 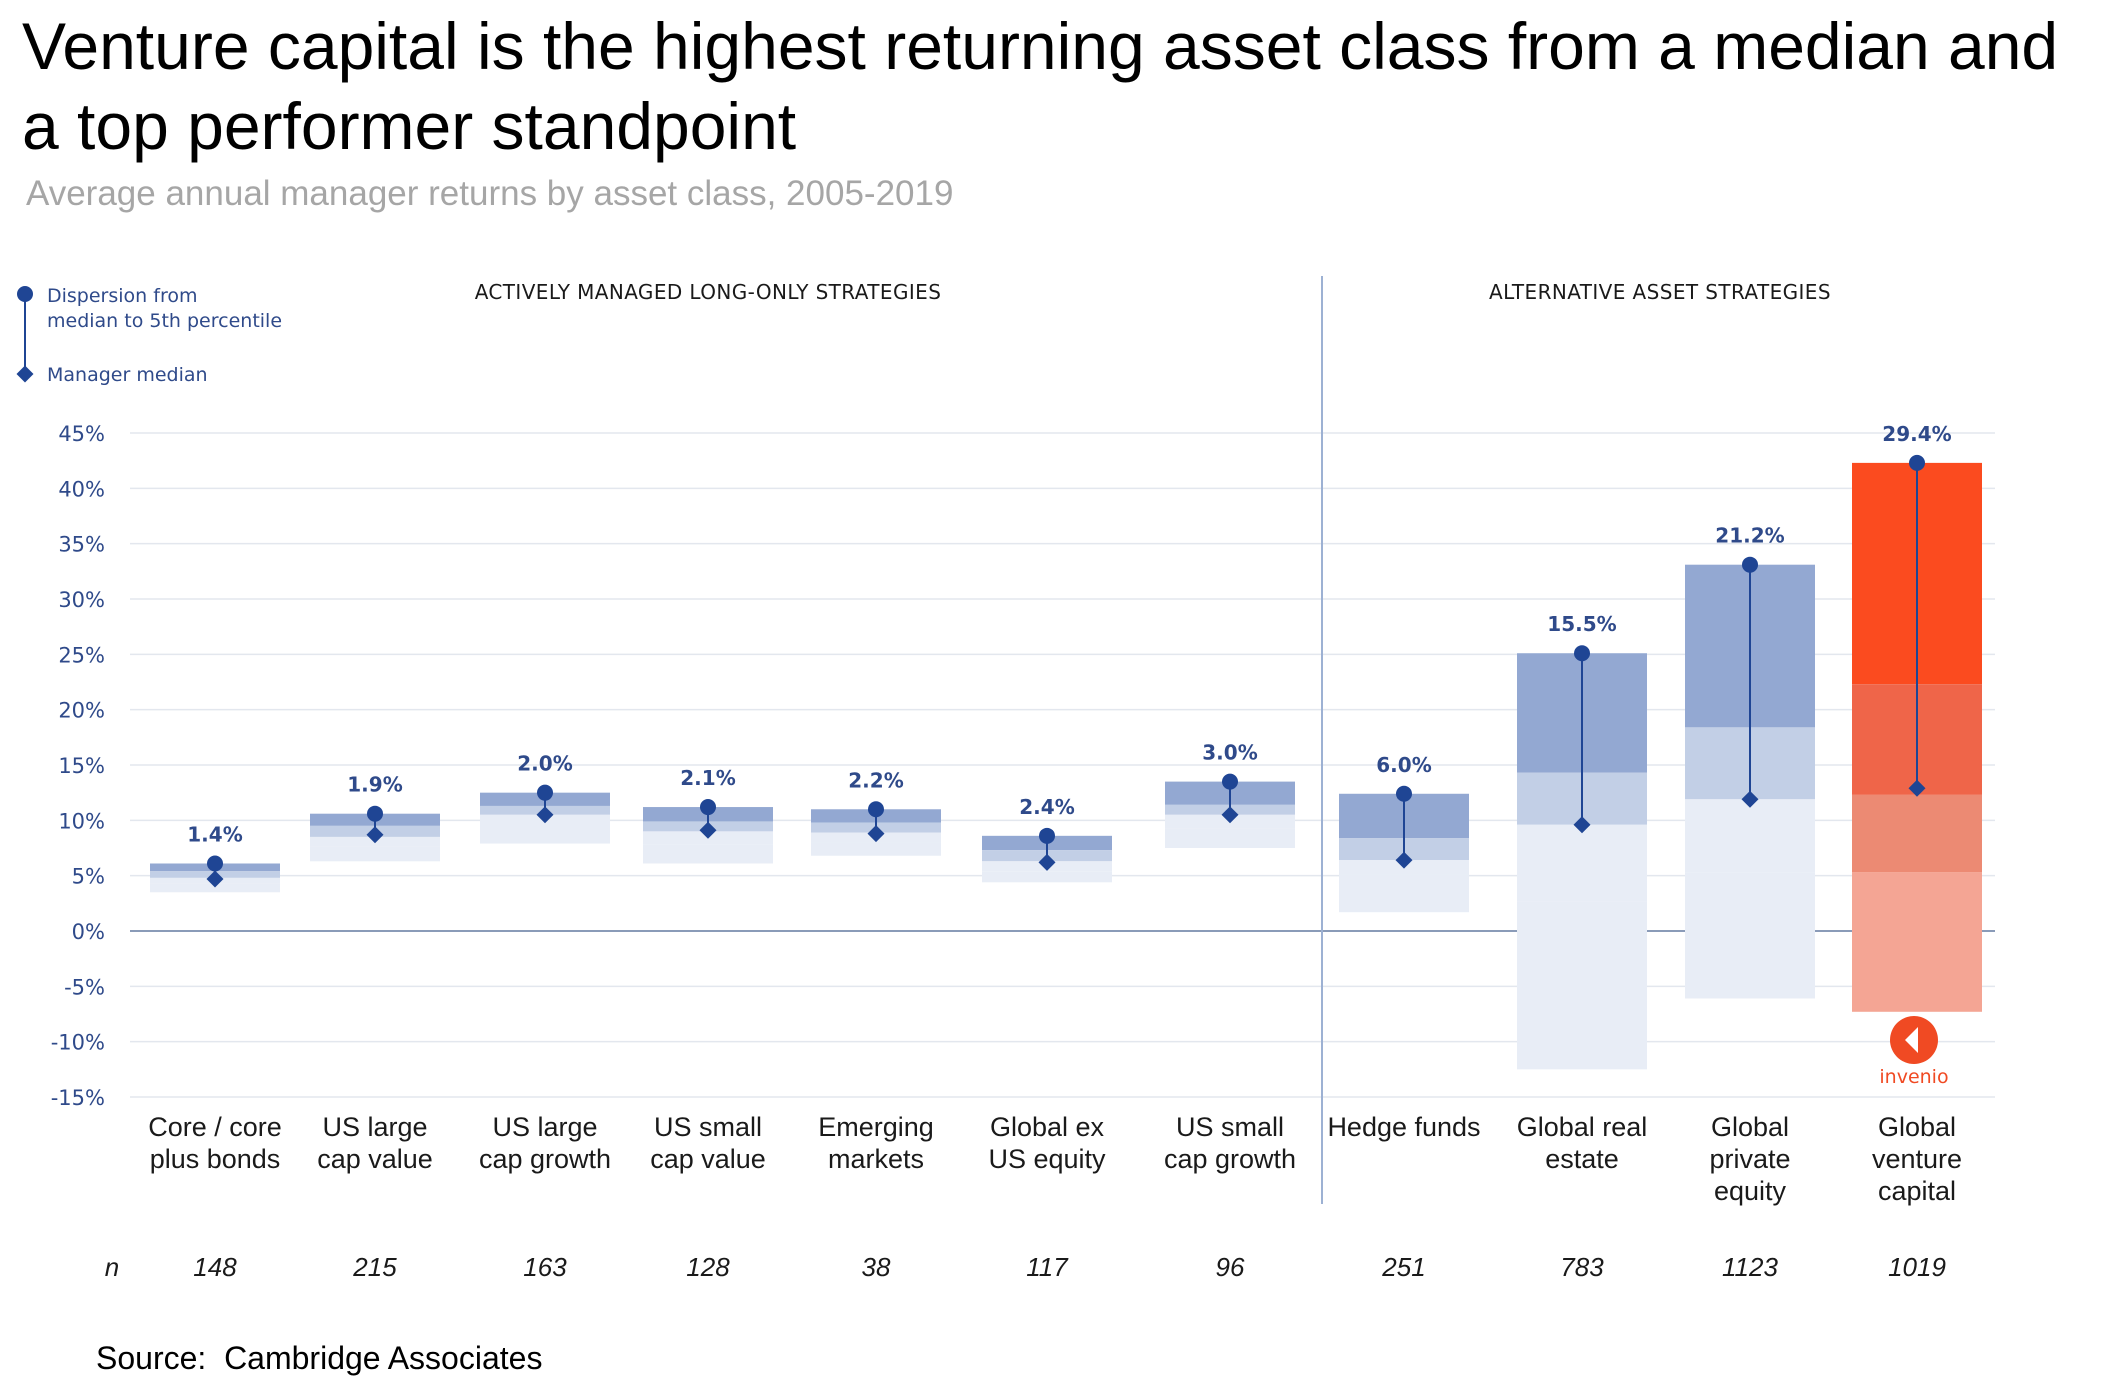 I want to click on n-value-label: 215, so click(x=374, y=1267).